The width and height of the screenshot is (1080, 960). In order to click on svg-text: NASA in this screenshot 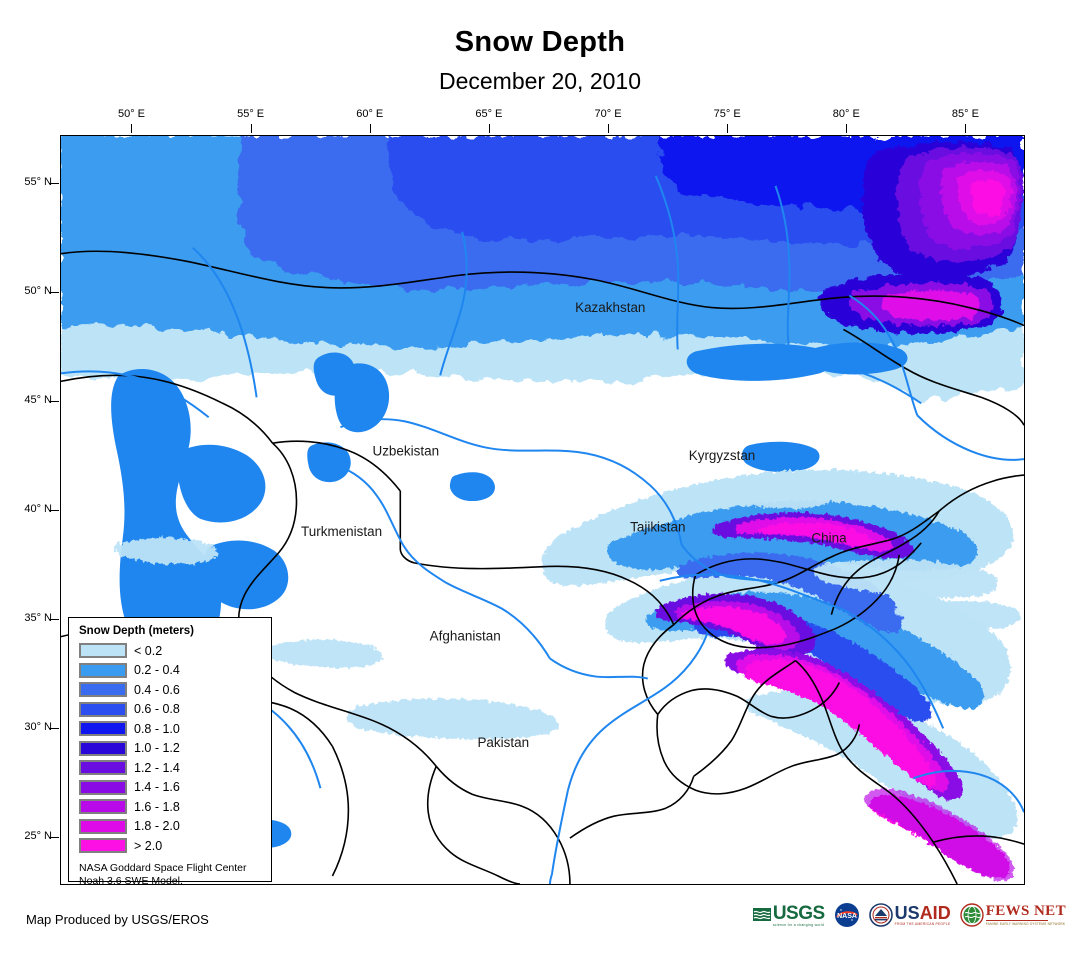, I will do `click(847, 916)`.